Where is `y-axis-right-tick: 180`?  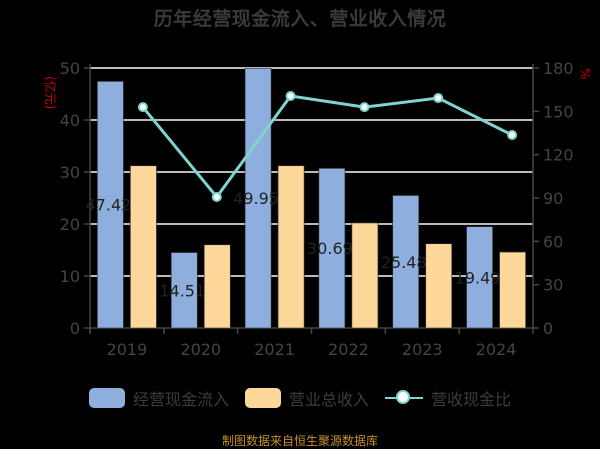 y-axis-right-tick: 180 is located at coordinates (558, 68).